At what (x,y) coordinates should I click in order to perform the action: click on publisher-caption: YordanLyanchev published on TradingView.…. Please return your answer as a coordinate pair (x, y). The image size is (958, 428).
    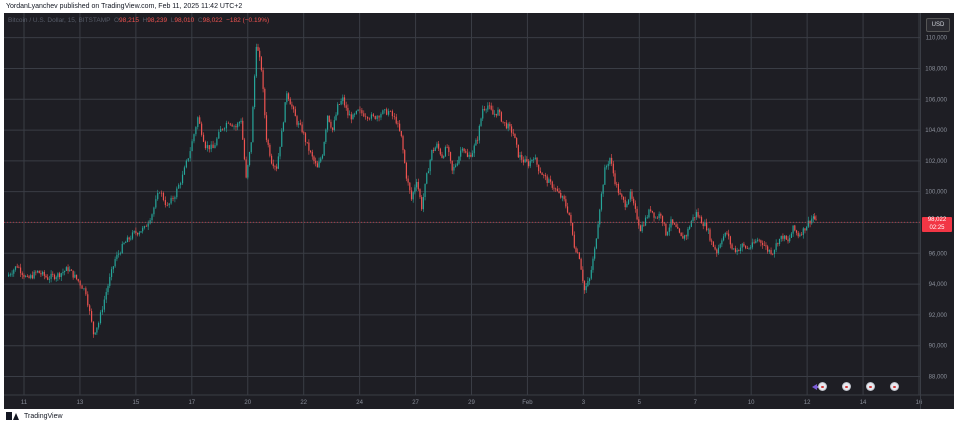
    Looking at the image, I should click on (124, 6).